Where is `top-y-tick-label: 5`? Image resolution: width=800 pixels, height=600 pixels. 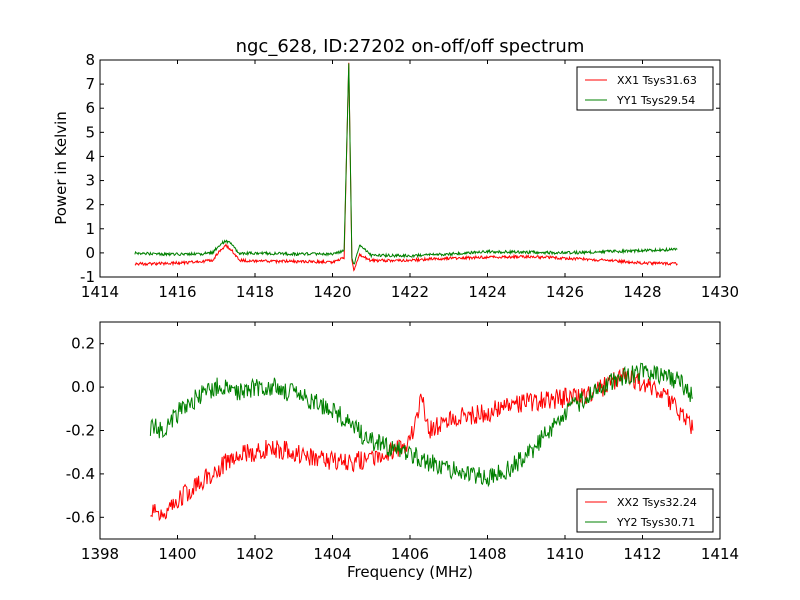 top-y-tick-label: 5 is located at coordinates (90, 132).